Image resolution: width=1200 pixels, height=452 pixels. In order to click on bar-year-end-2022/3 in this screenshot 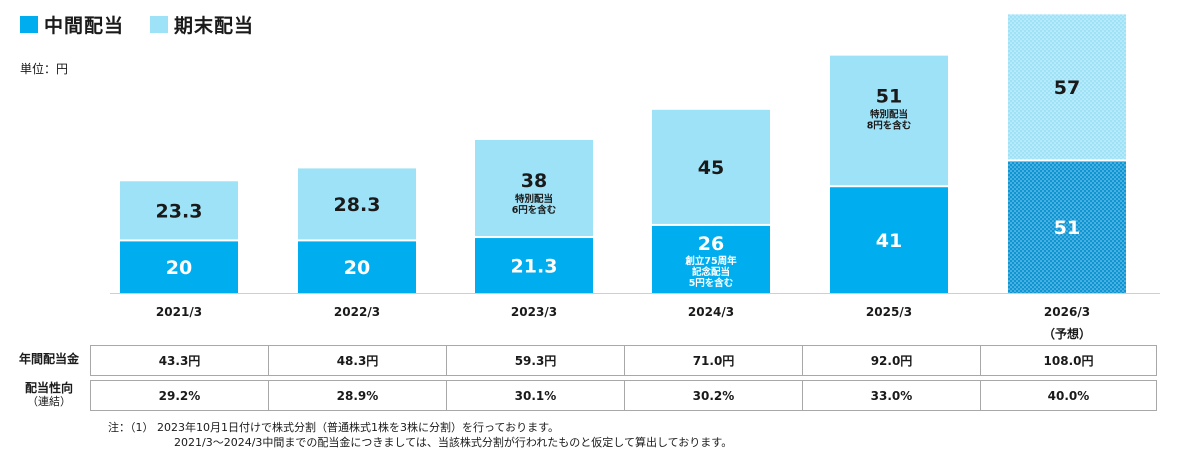, I will do `click(357, 204)`.